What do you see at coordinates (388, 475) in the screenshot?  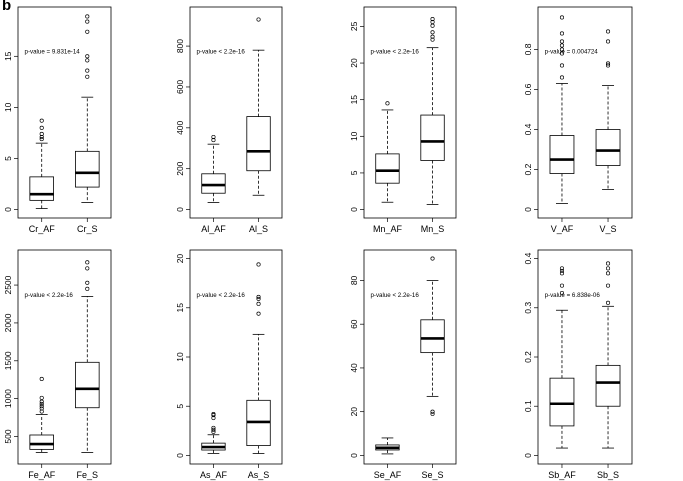 I see `x-tick-label: Se_AF` at bounding box center [388, 475].